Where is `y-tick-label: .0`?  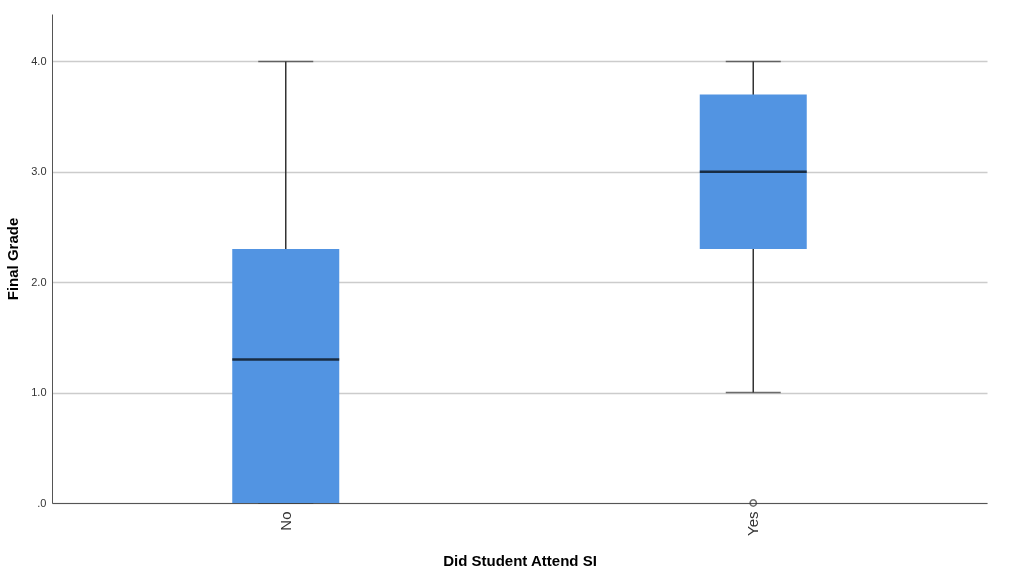
y-tick-label: .0 is located at coordinates (42, 502).